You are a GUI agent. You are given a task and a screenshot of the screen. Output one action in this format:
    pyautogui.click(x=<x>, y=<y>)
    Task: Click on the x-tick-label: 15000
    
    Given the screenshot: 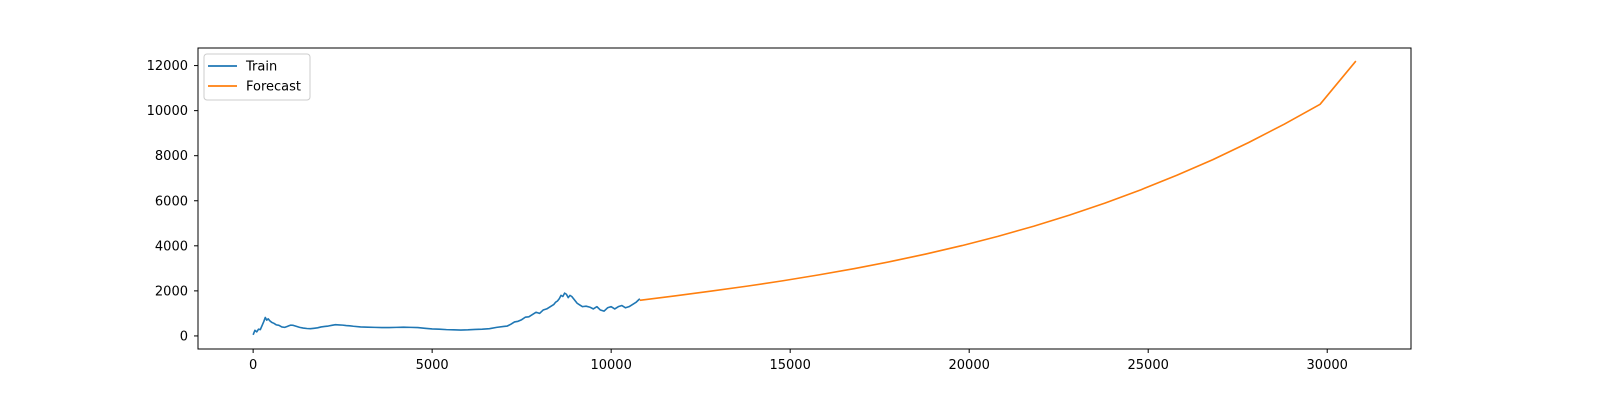 What is the action you would take?
    pyautogui.click(x=789, y=365)
    